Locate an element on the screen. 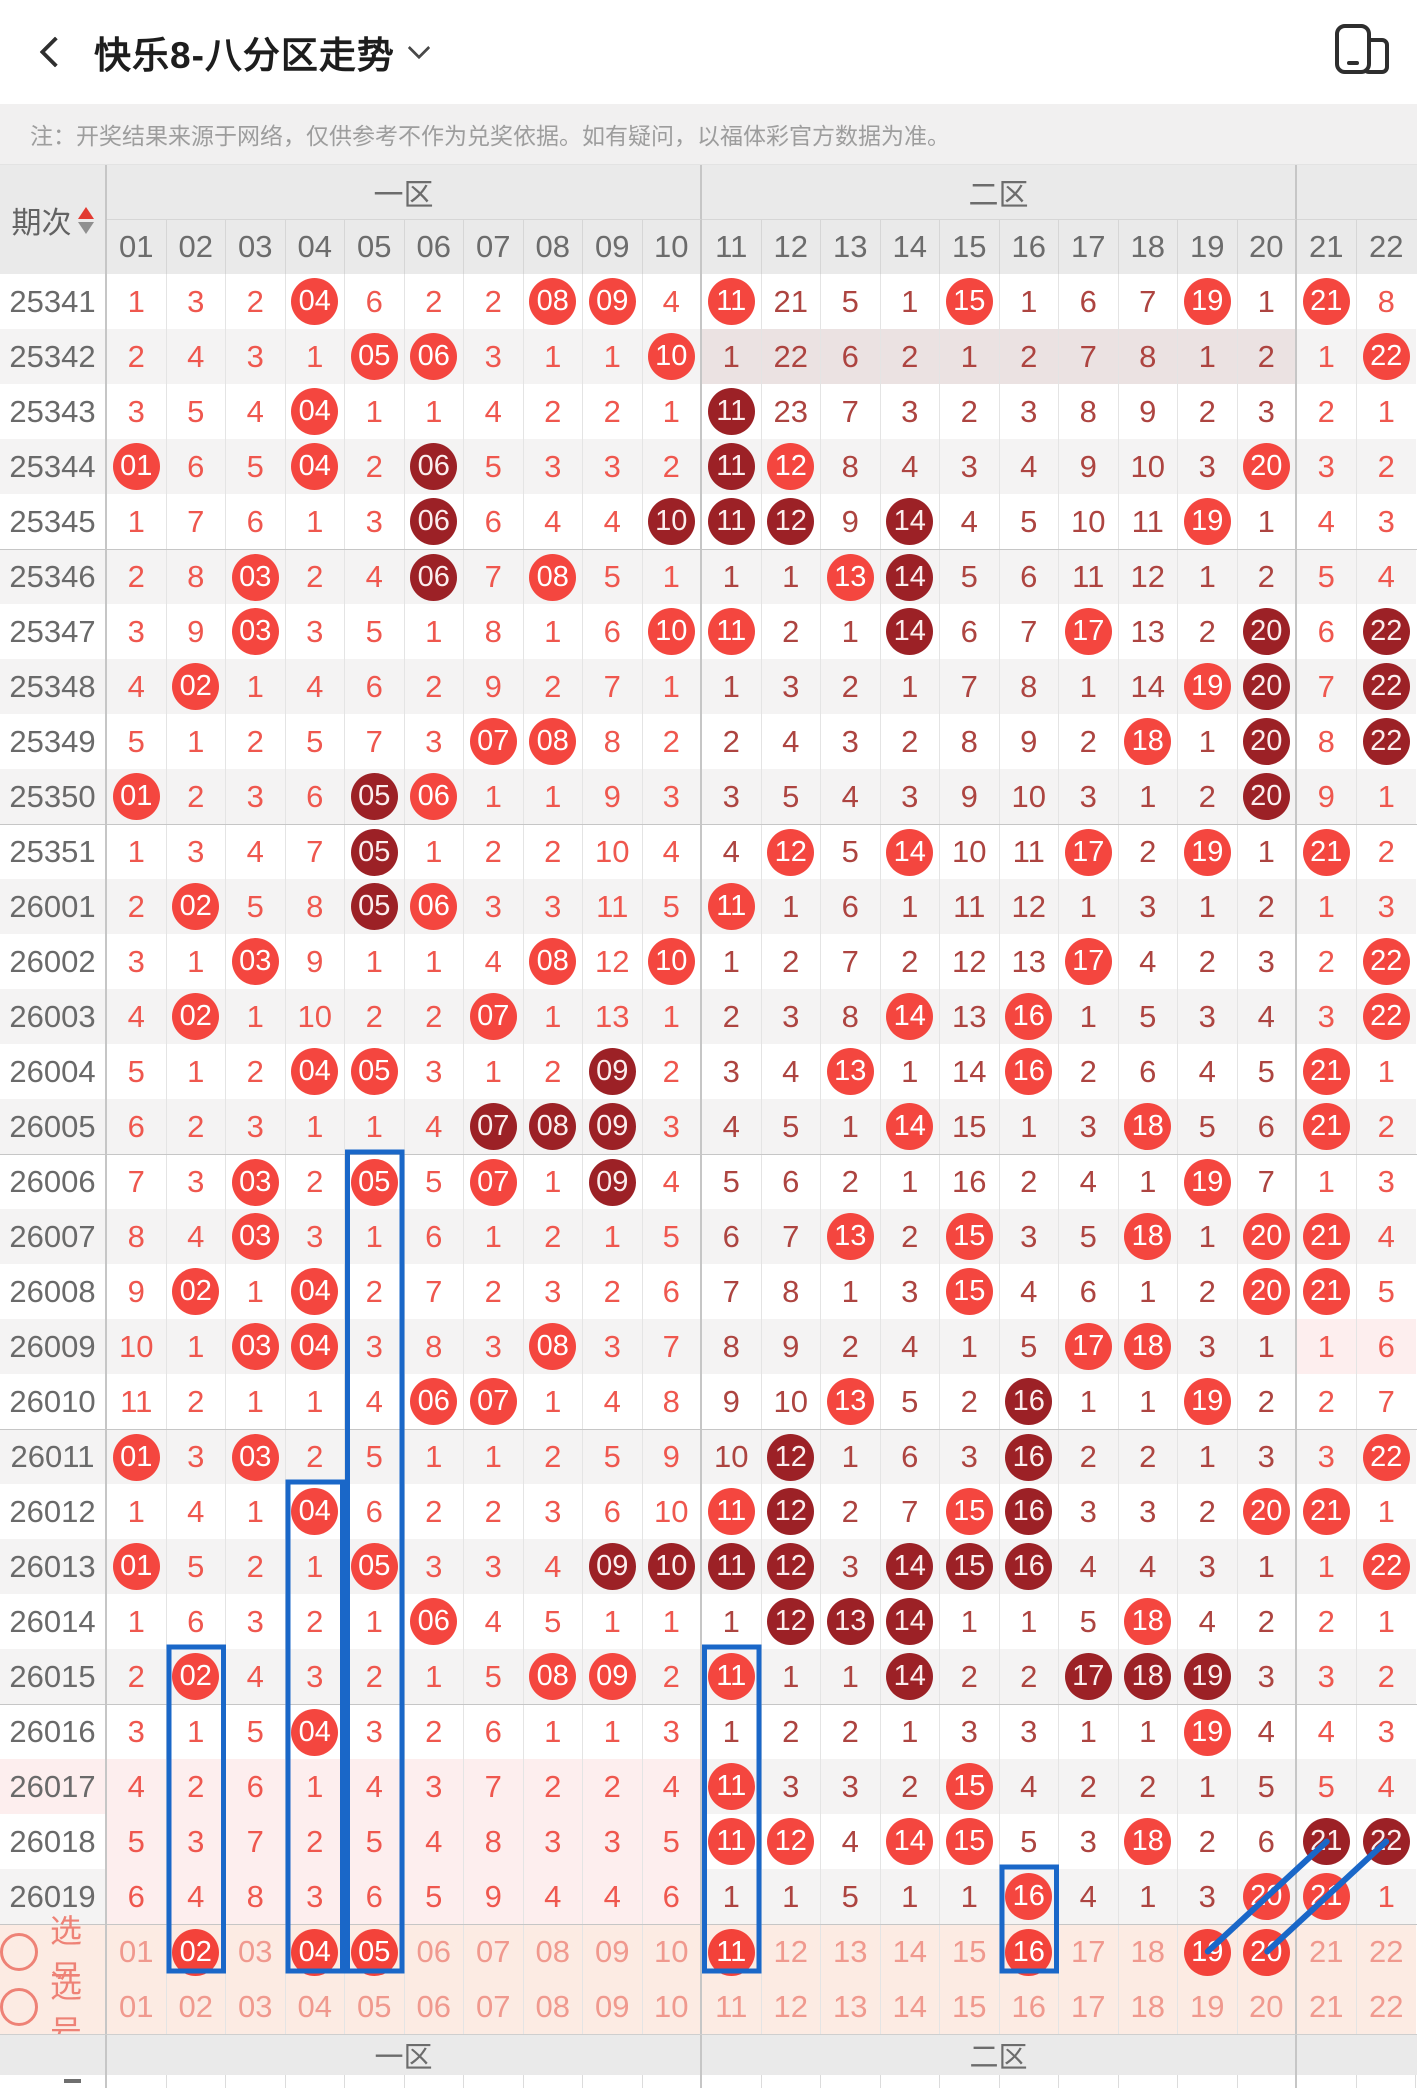  number-cell: 12 is located at coordinates (791, 1841).